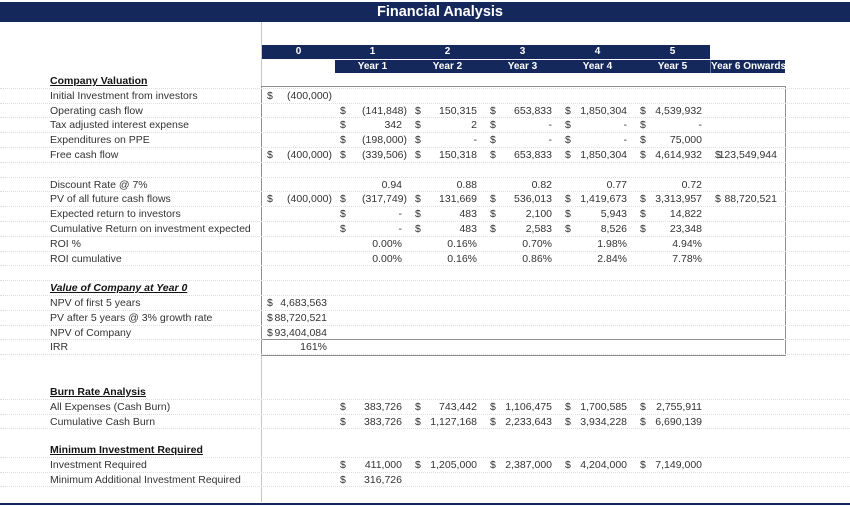  Describe the element at coordinates (86, 258) in the screenshot. I see `row-label: ROI cumulative` at that location.